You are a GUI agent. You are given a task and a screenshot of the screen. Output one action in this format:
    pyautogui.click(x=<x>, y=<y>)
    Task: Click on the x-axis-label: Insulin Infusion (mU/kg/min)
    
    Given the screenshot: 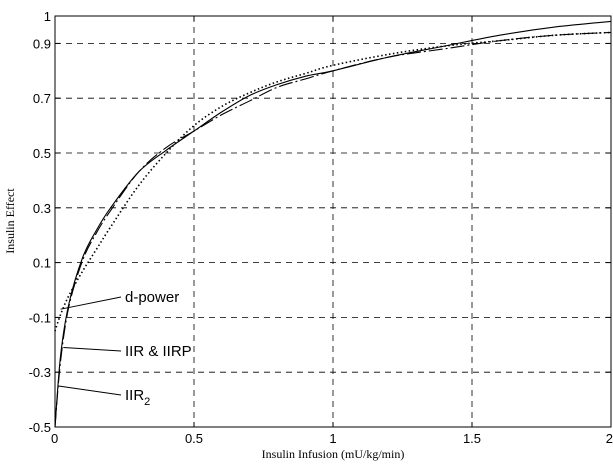 What is the action you would take?
    pyautogui.click(x=333, y=454)
    